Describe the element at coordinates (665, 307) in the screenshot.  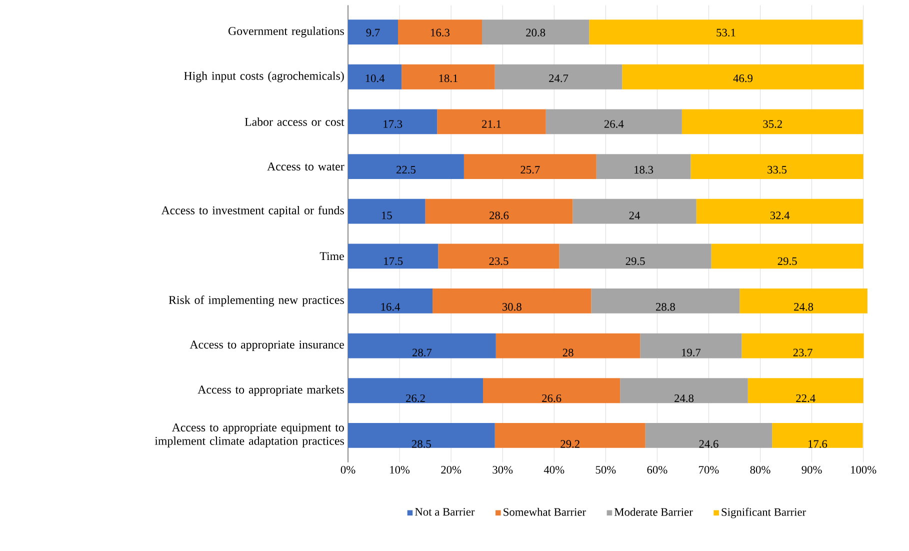
I see `data-label: 28.8` at that location.